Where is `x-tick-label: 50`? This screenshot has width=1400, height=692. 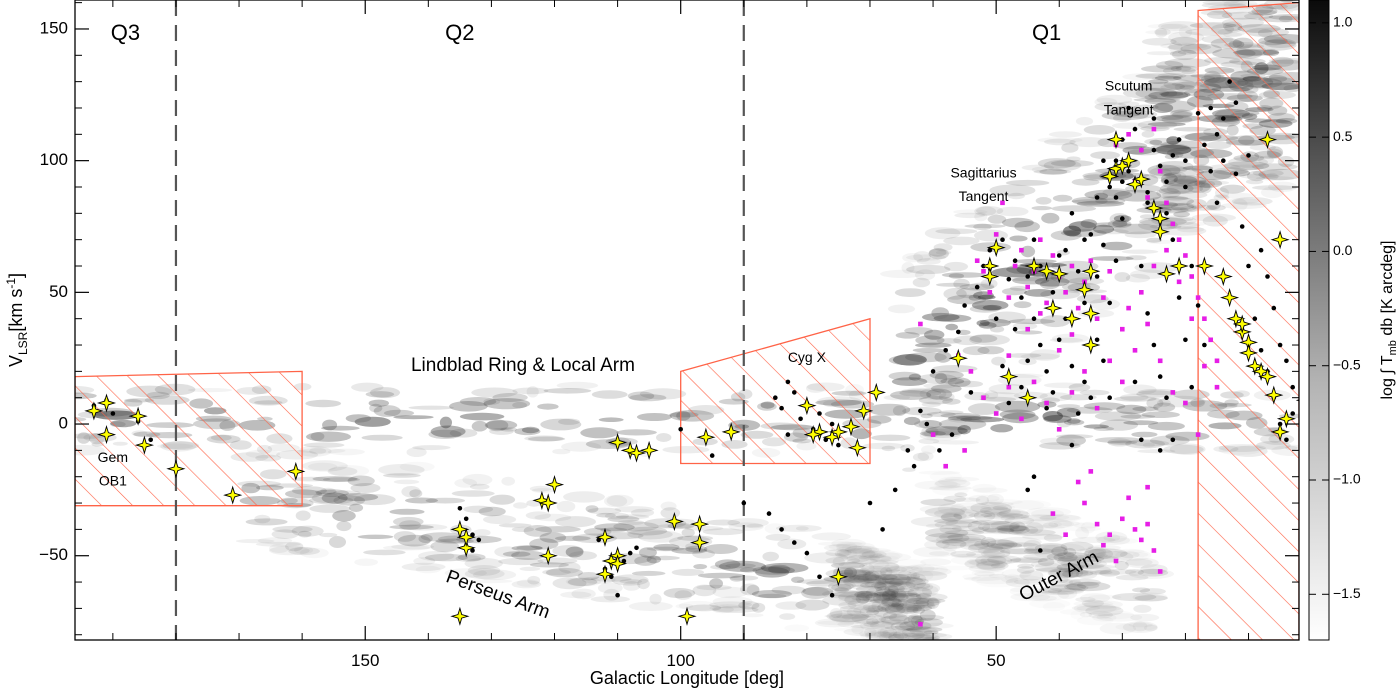
x-tick-label: 50 is located at coordinates (996, 660).